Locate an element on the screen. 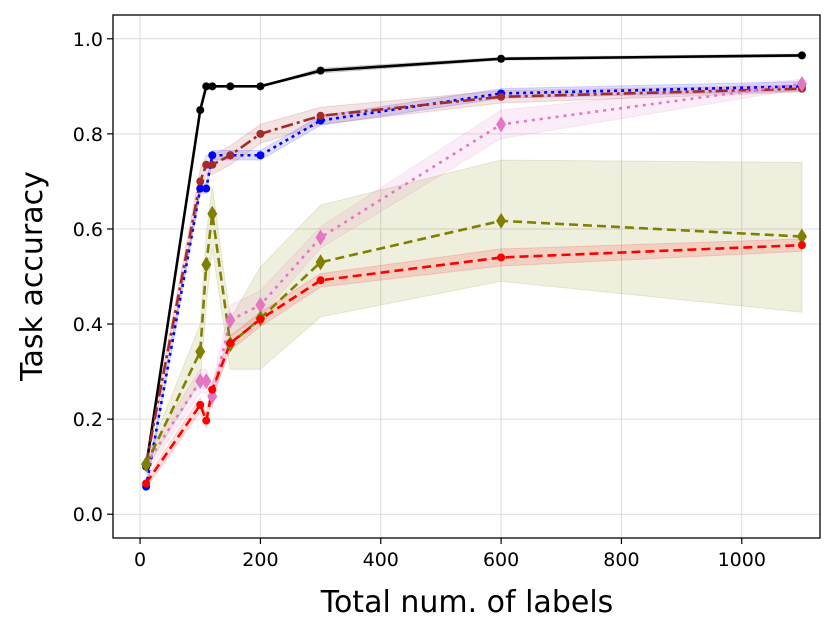 The width and height of the screenshot is (831, 635). y-tick-label: 0.6 is located at coordinates (88, 230).